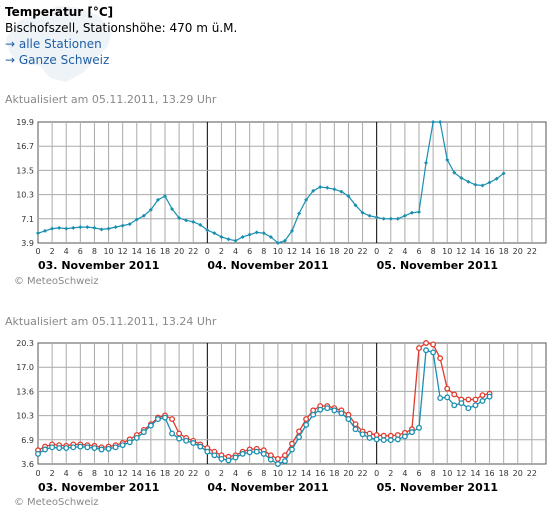 Image resolution: width=556 pixels, height=518 pixels. Describe the element at coordinates (111, 321) in the screenshot. I see `updated-text-2: Aktualisiert am 05.11.2011, 13.24 Uhr` at that location.